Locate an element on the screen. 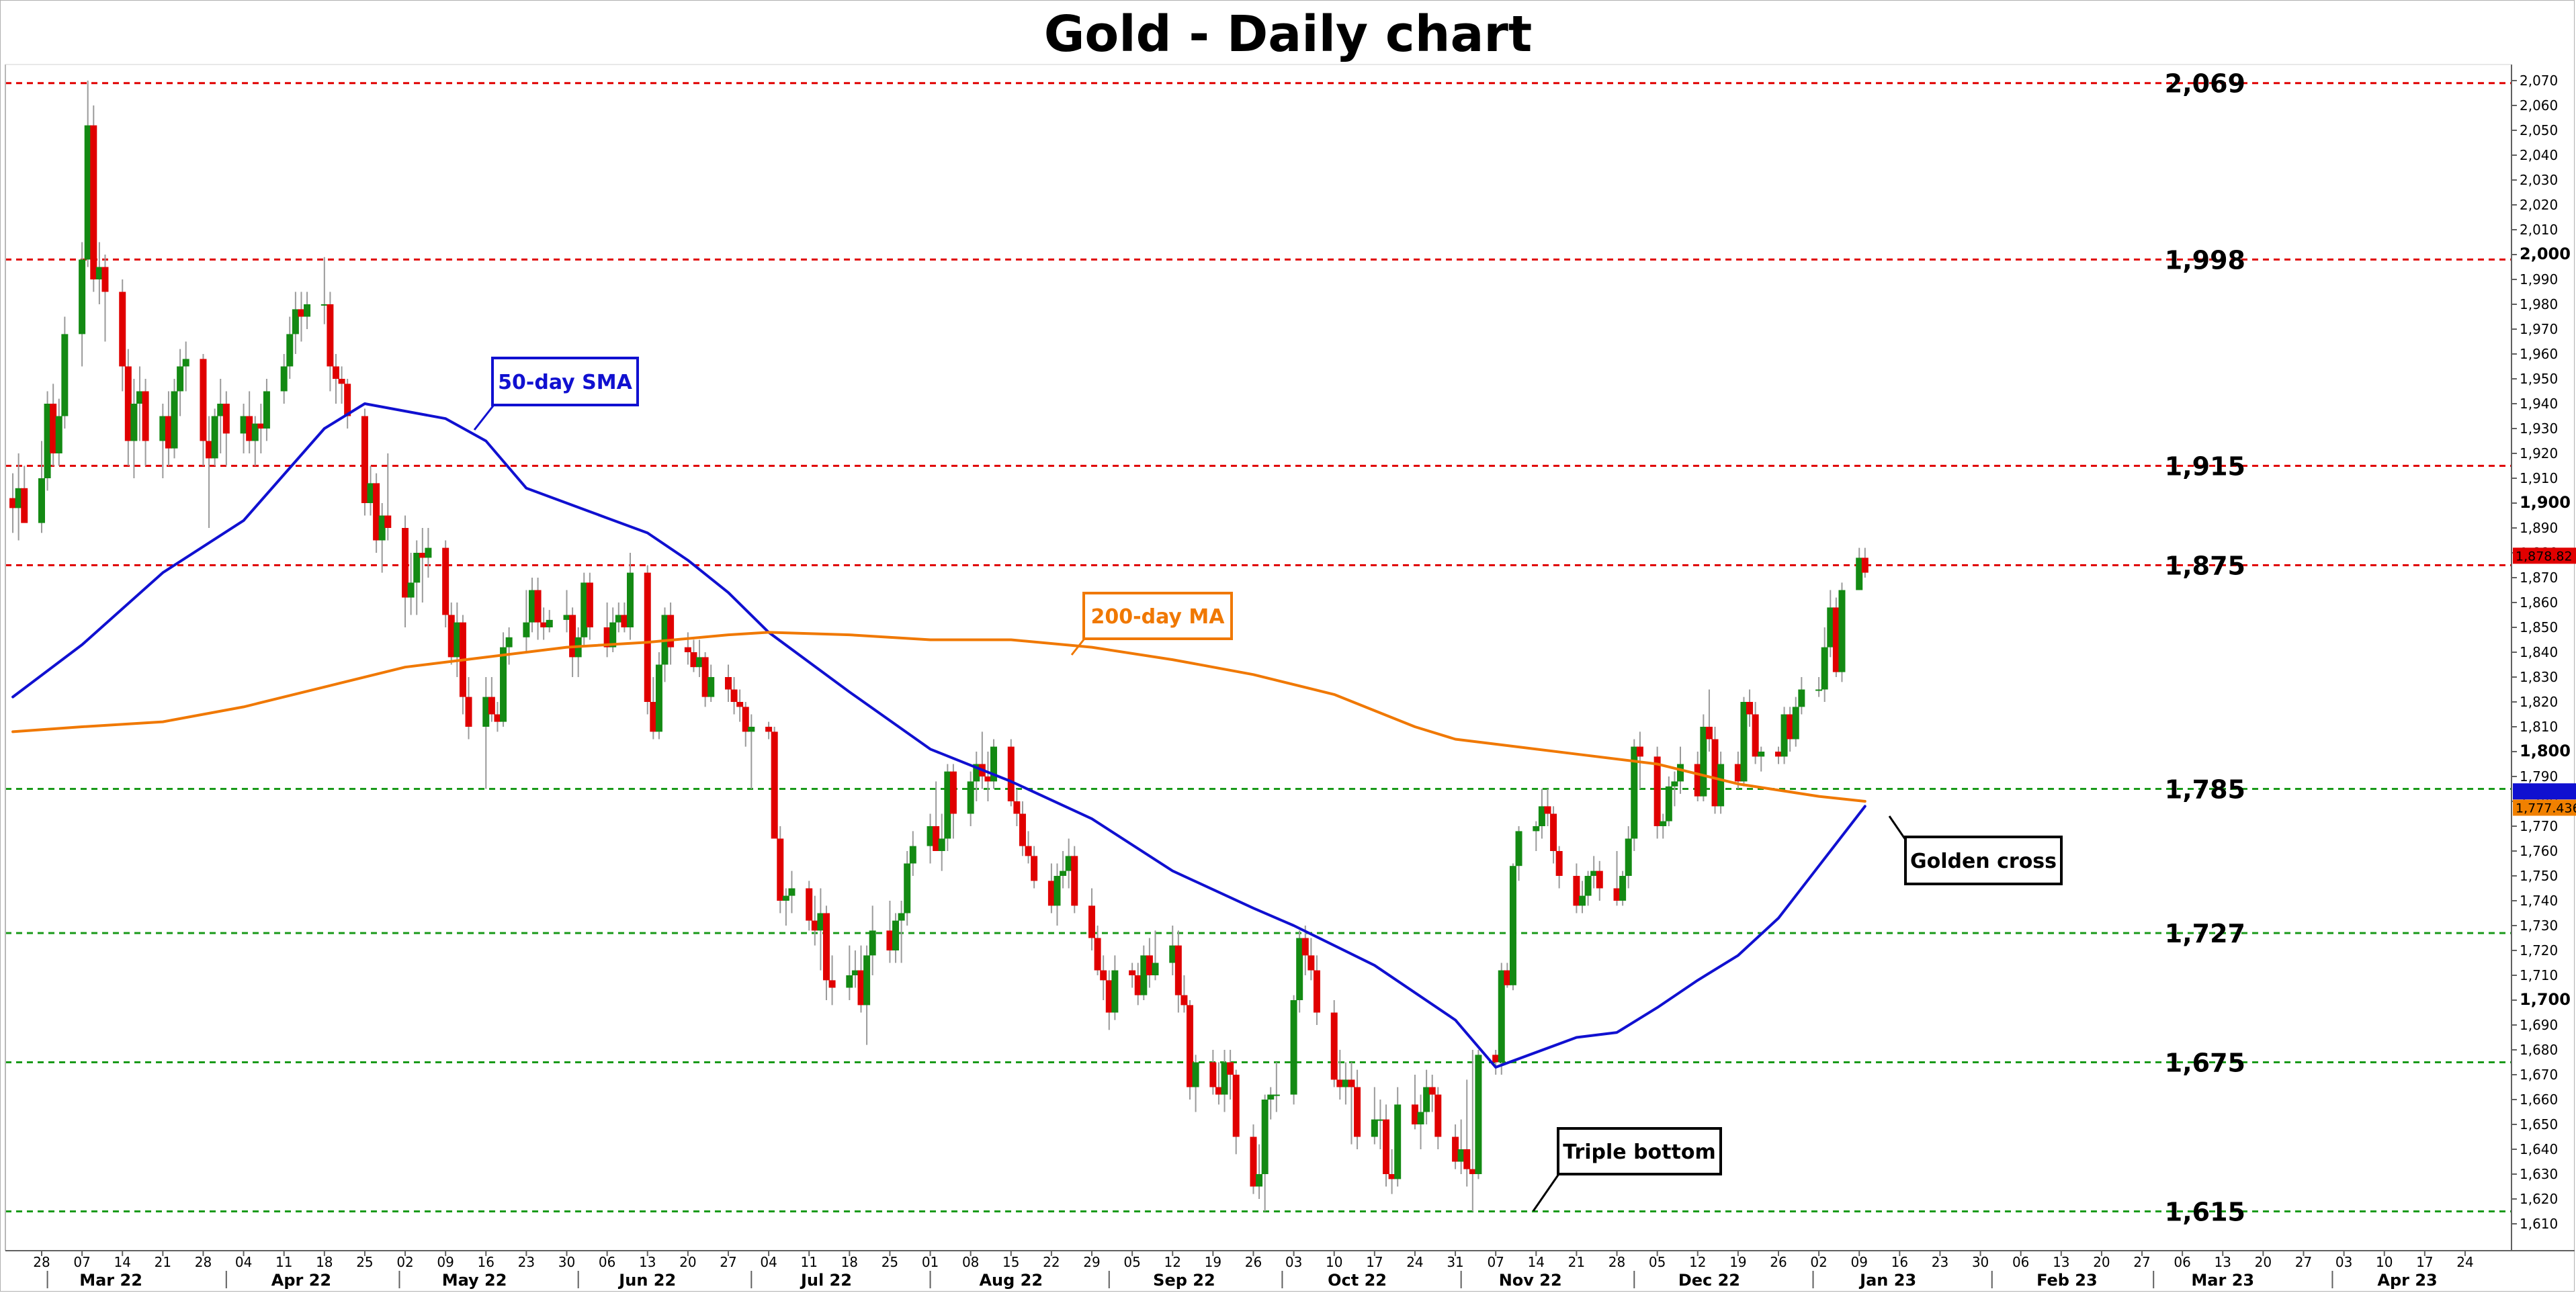 The height and width of the screenshot is (1293, 2576). x-month-label: Mar 23 is located at coordinates (2222, 1280).